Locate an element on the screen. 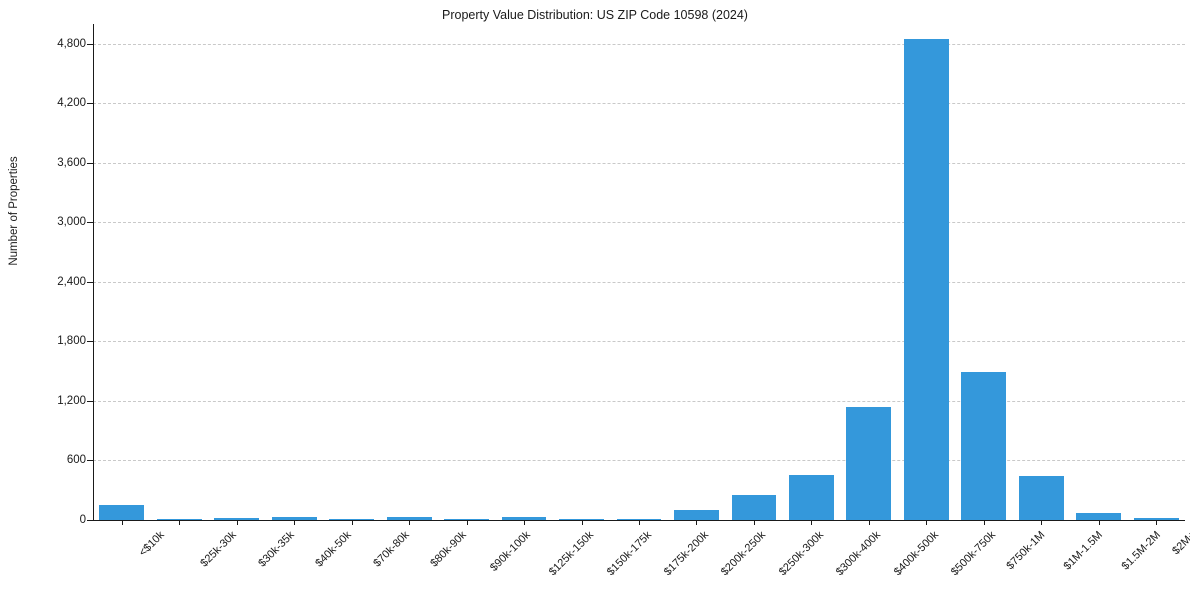 This screenshot has width=1190, height=590. x-axis-tick-label: $125k-150k is located at coordinates (571, 554).